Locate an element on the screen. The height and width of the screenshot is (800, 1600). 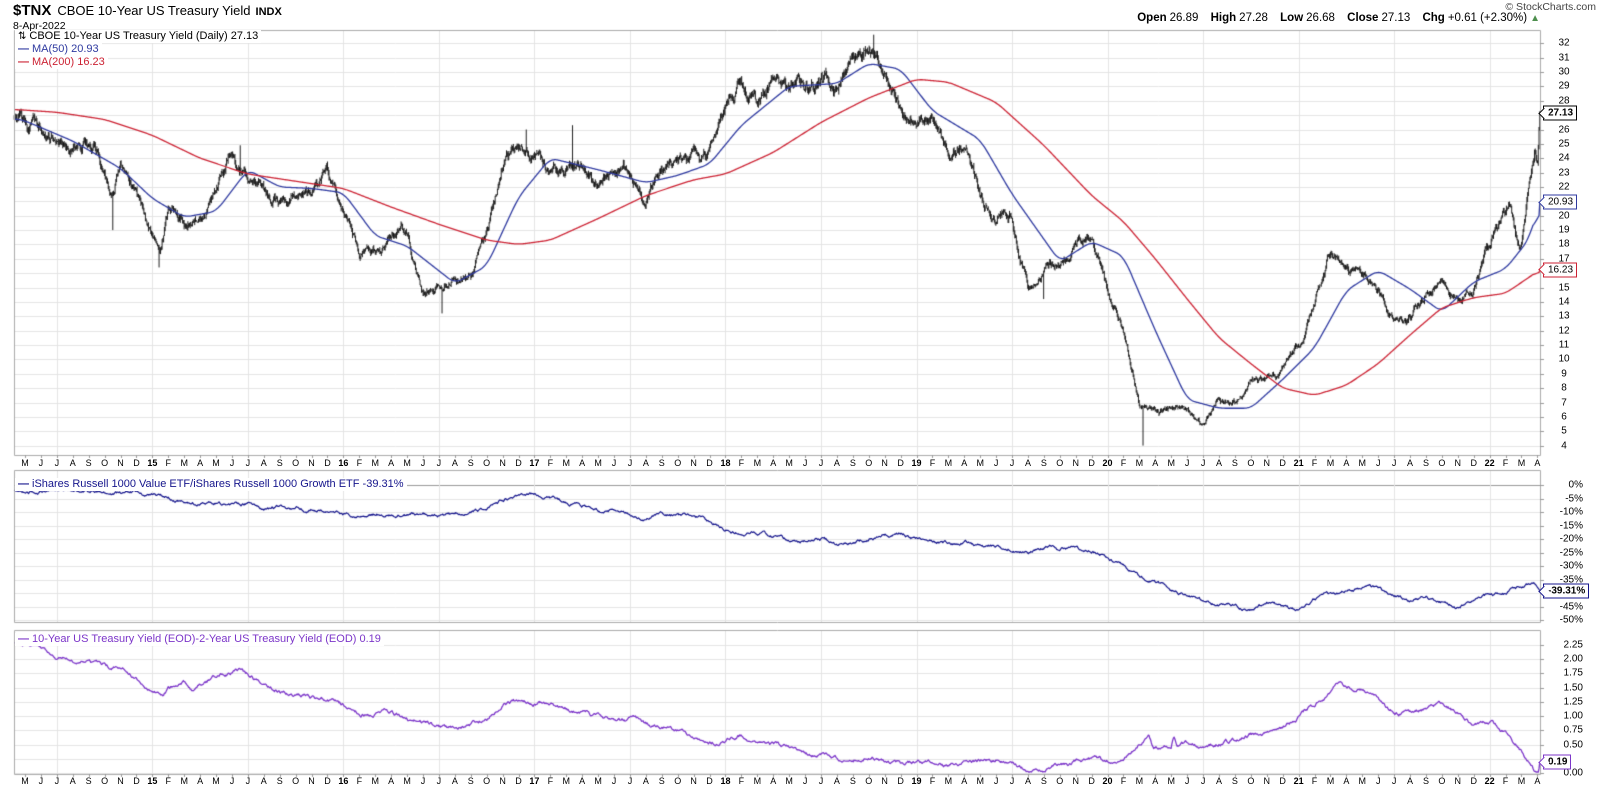
ma50-legend: — MA(50) 20.93 is located at coordinates (58, 49).